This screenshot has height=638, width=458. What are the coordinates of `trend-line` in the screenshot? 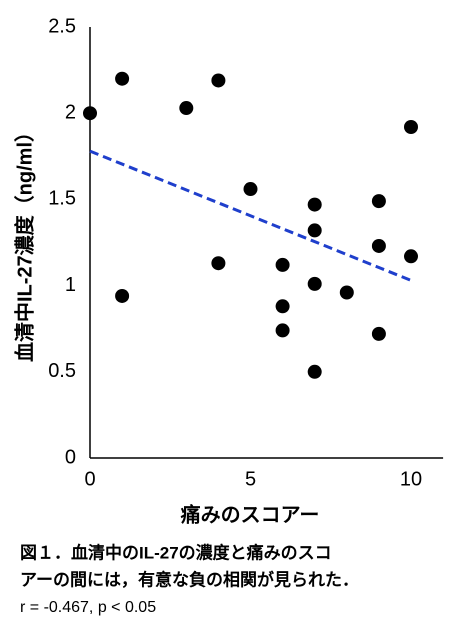 It's located at (250, 215).